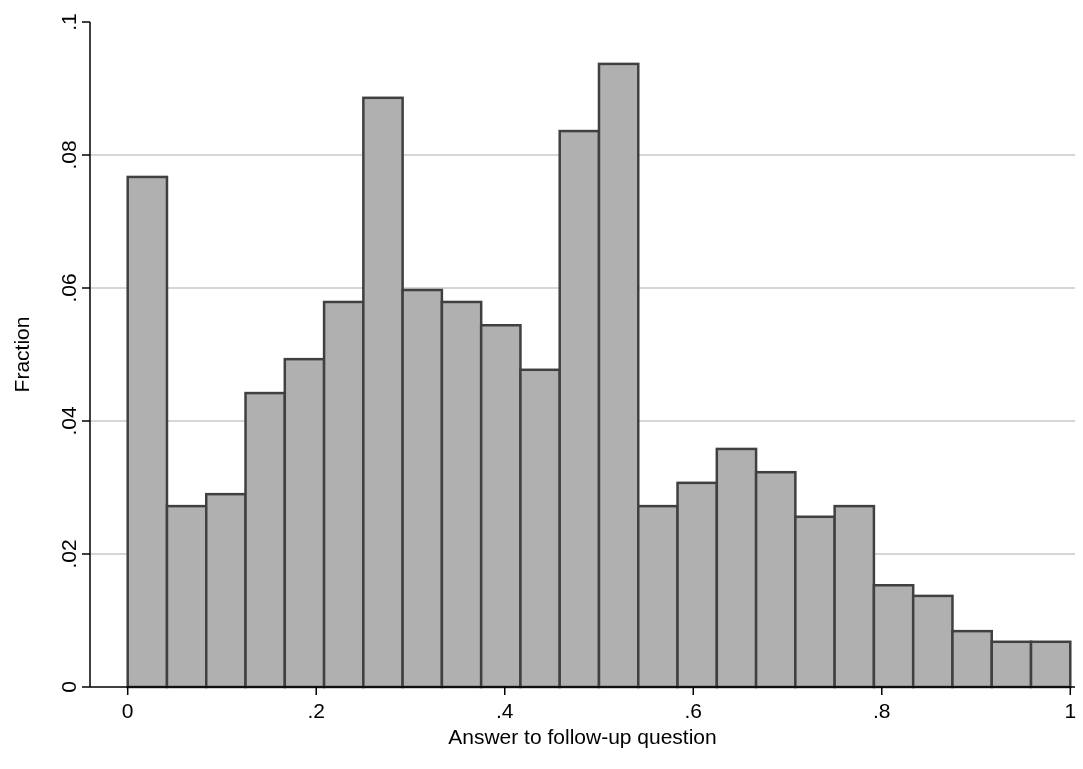 Image resolution: width=1083 pixels, height=769 pixels. What do you see at coordinates (68, 155) in the screenshot?
I see `y-tick-label: .08` at bounding box center [68, 155].